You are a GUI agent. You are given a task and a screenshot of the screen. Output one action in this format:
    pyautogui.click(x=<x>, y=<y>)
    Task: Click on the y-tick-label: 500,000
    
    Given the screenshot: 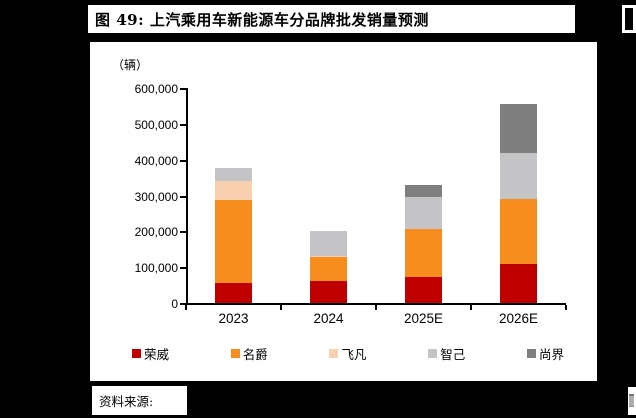 What is the action you would take?
    pyautogui.click(x=156, y=124)
    